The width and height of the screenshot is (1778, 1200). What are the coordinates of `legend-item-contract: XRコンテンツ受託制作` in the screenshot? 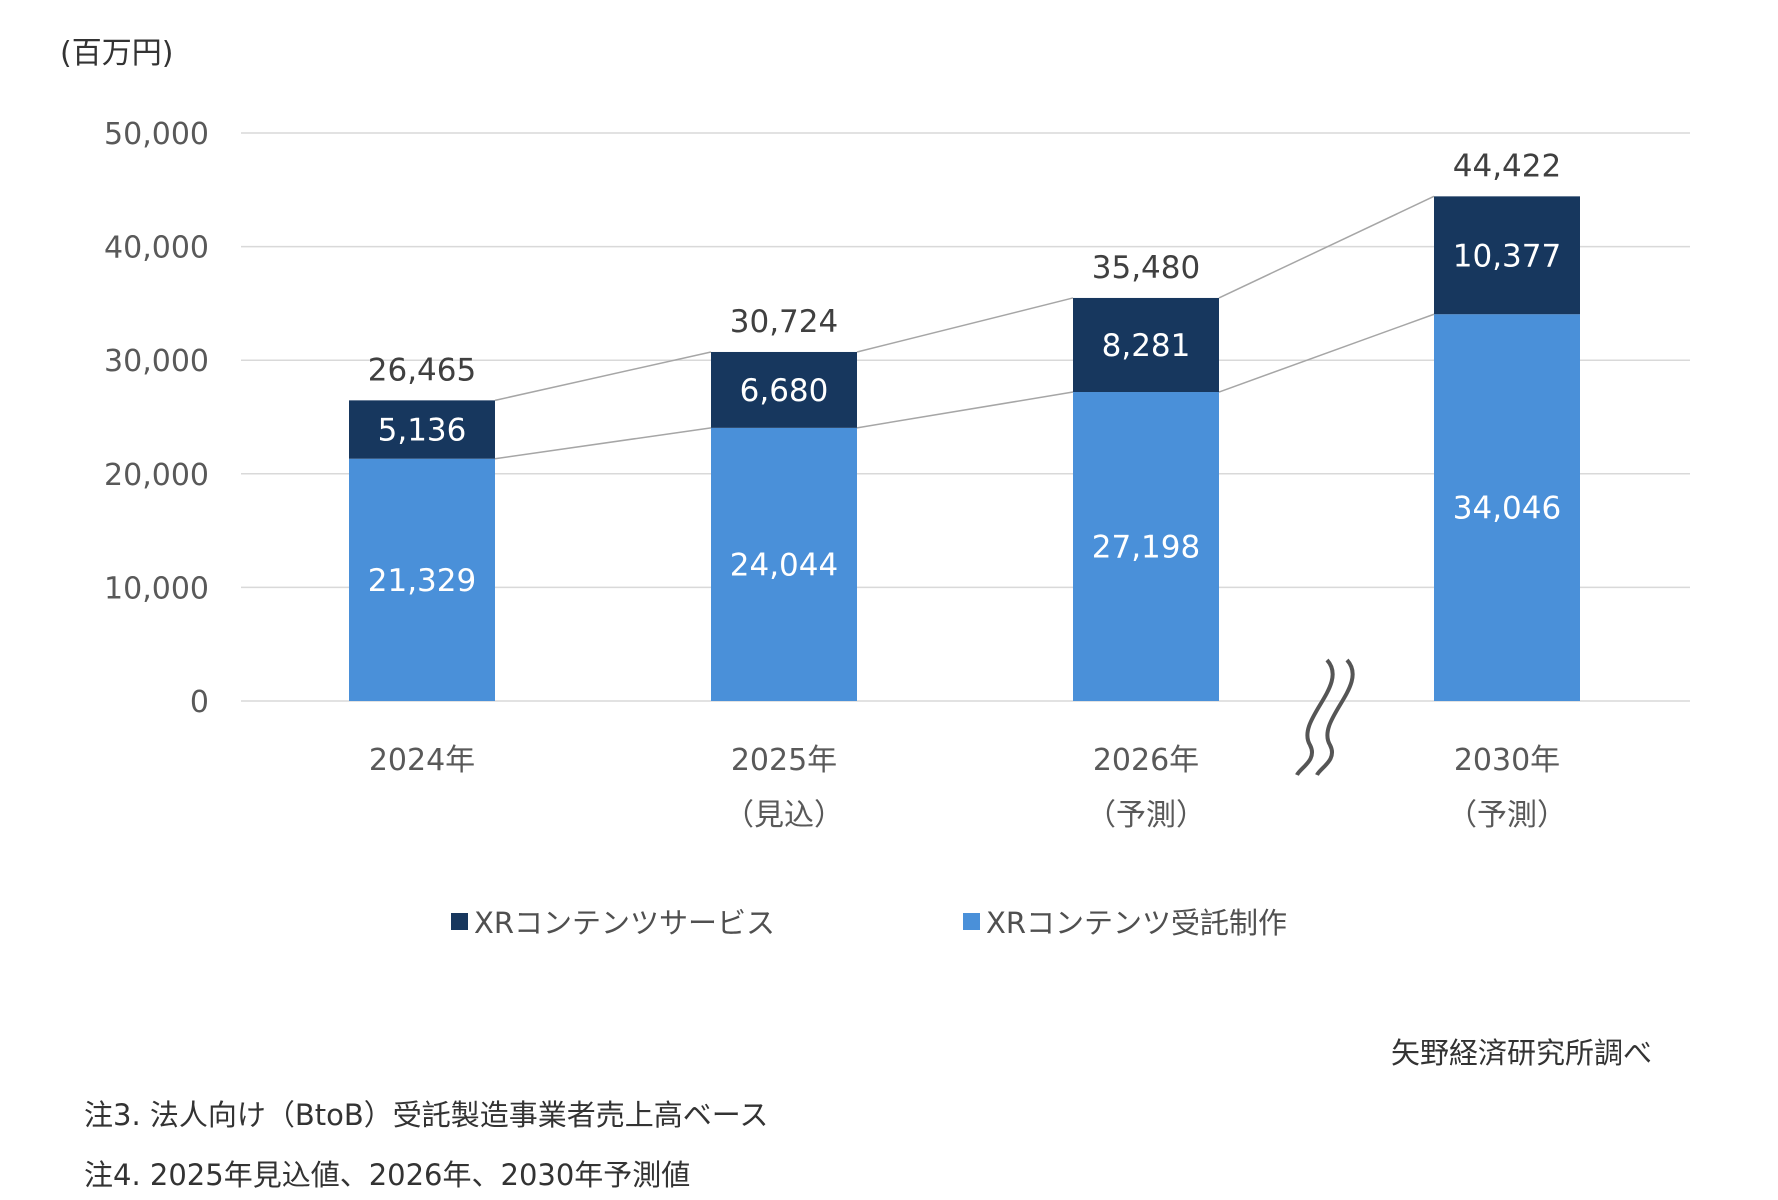 It's located at (1125, 921).